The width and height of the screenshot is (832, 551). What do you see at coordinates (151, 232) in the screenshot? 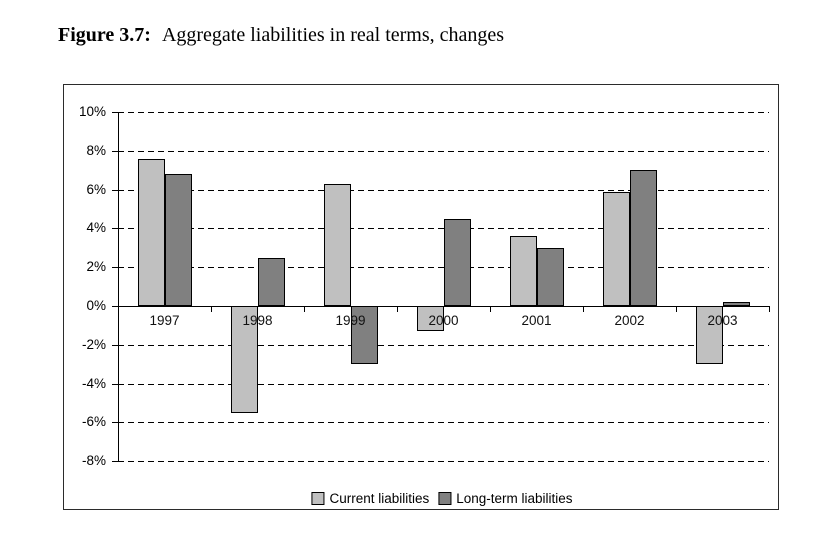
I see `bar-current-liabilities-1997` at bounding box center [151, 232].